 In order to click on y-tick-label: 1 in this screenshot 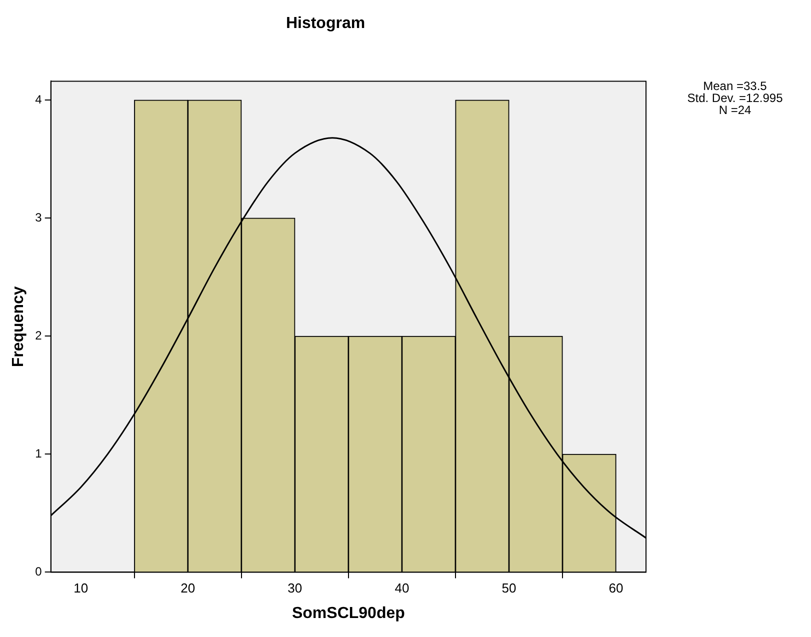, I will do `click(38, 453)`.